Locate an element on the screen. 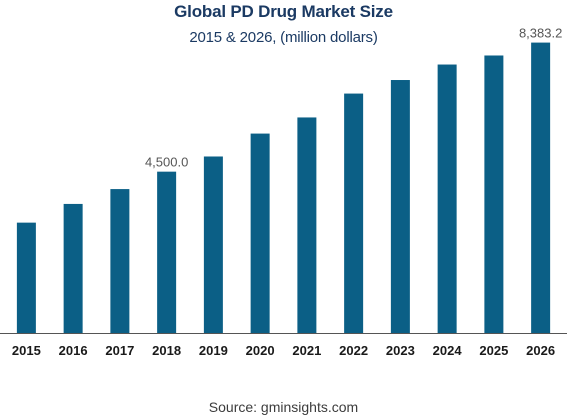  bar-2019 is located at coordinates (213, 244).